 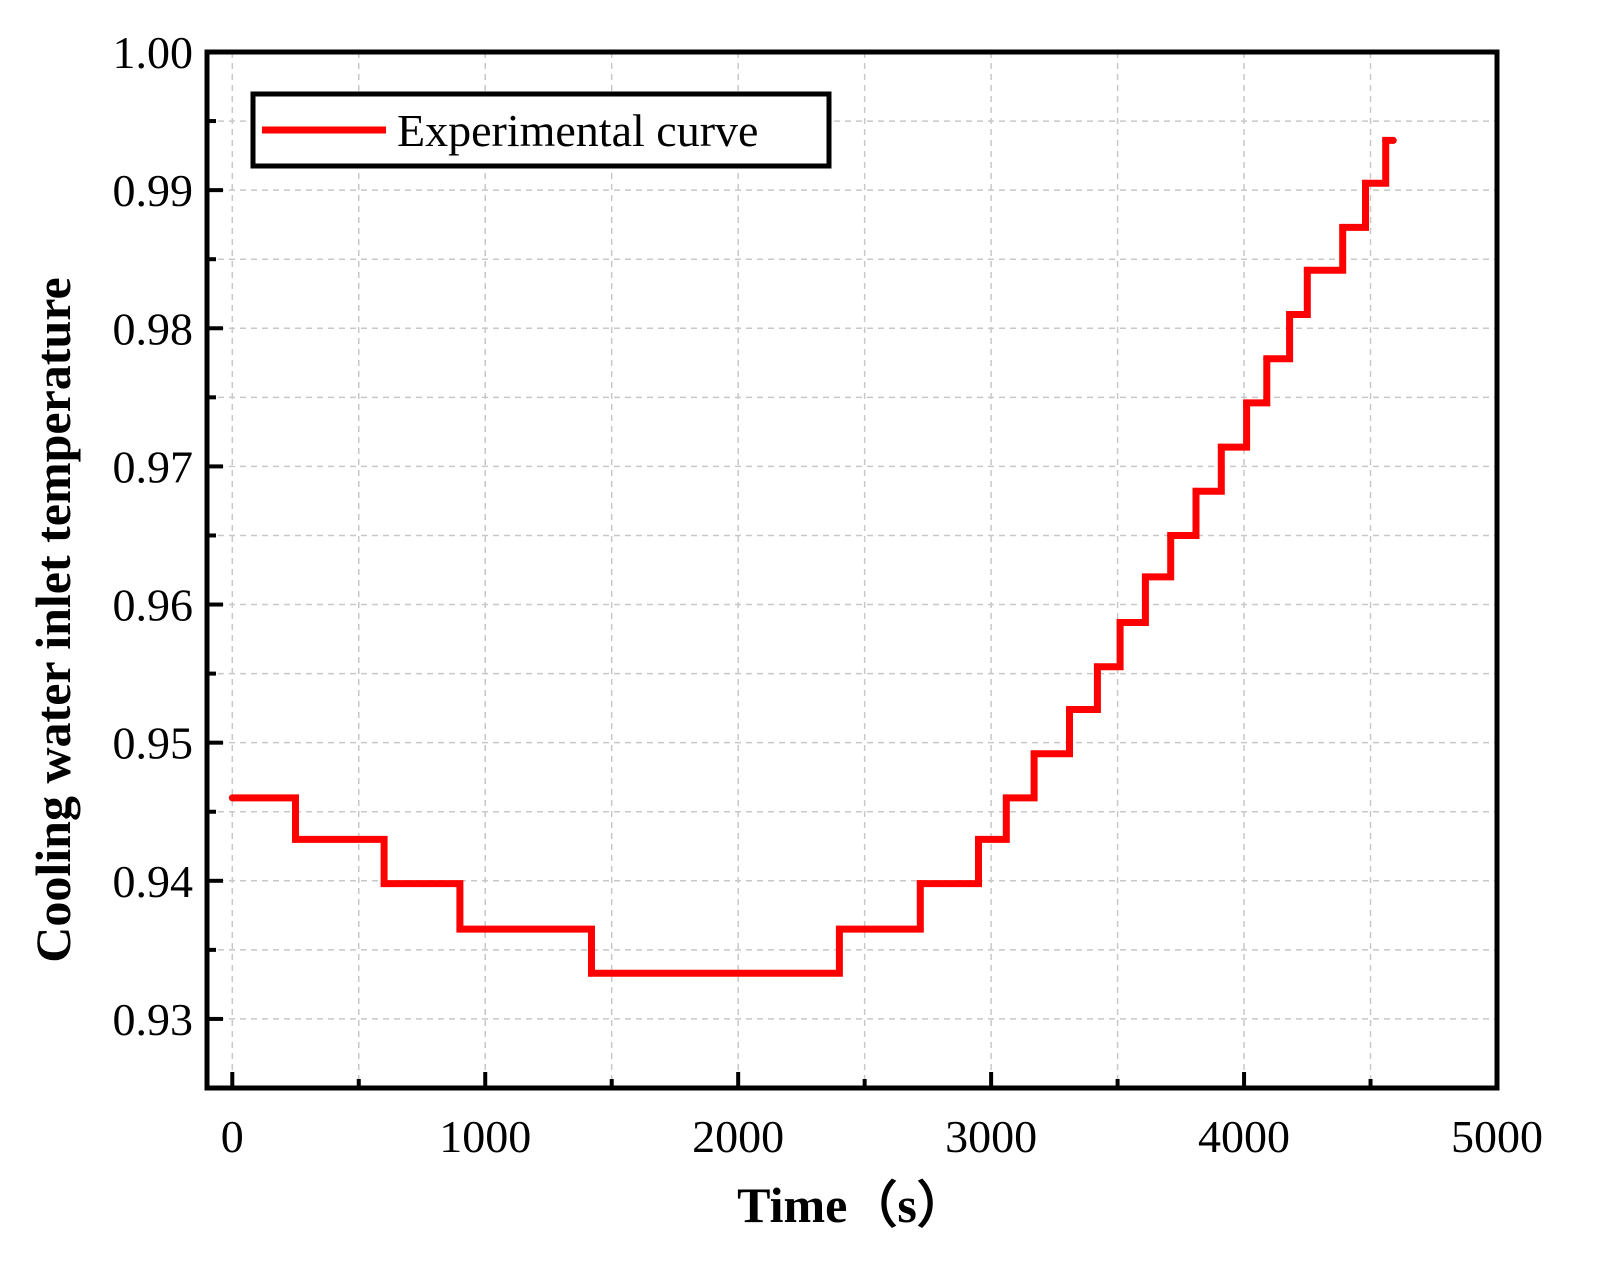 What do you see at coordinates (153, 52) in the screenshot?
I see `y-tick-label: 1.00` at bounding box center [153, 52].